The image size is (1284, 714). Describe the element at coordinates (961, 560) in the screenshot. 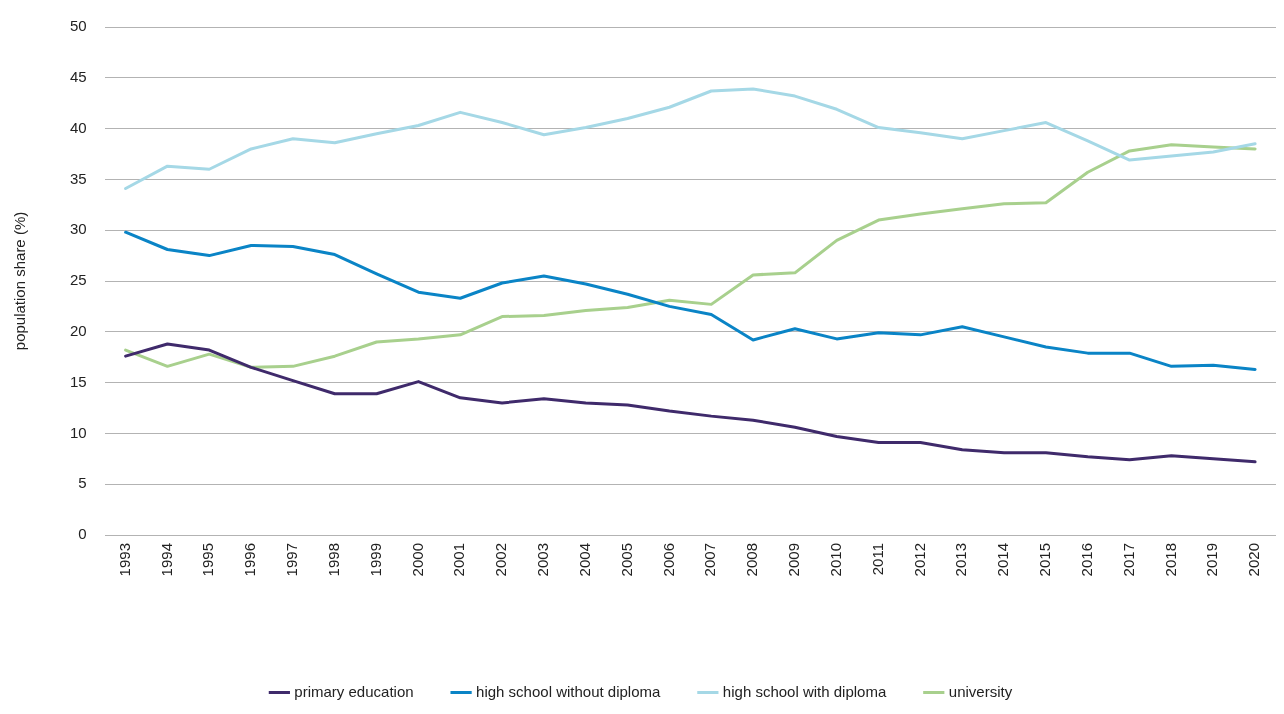

I see `x-tick-label: 2013` at that location.